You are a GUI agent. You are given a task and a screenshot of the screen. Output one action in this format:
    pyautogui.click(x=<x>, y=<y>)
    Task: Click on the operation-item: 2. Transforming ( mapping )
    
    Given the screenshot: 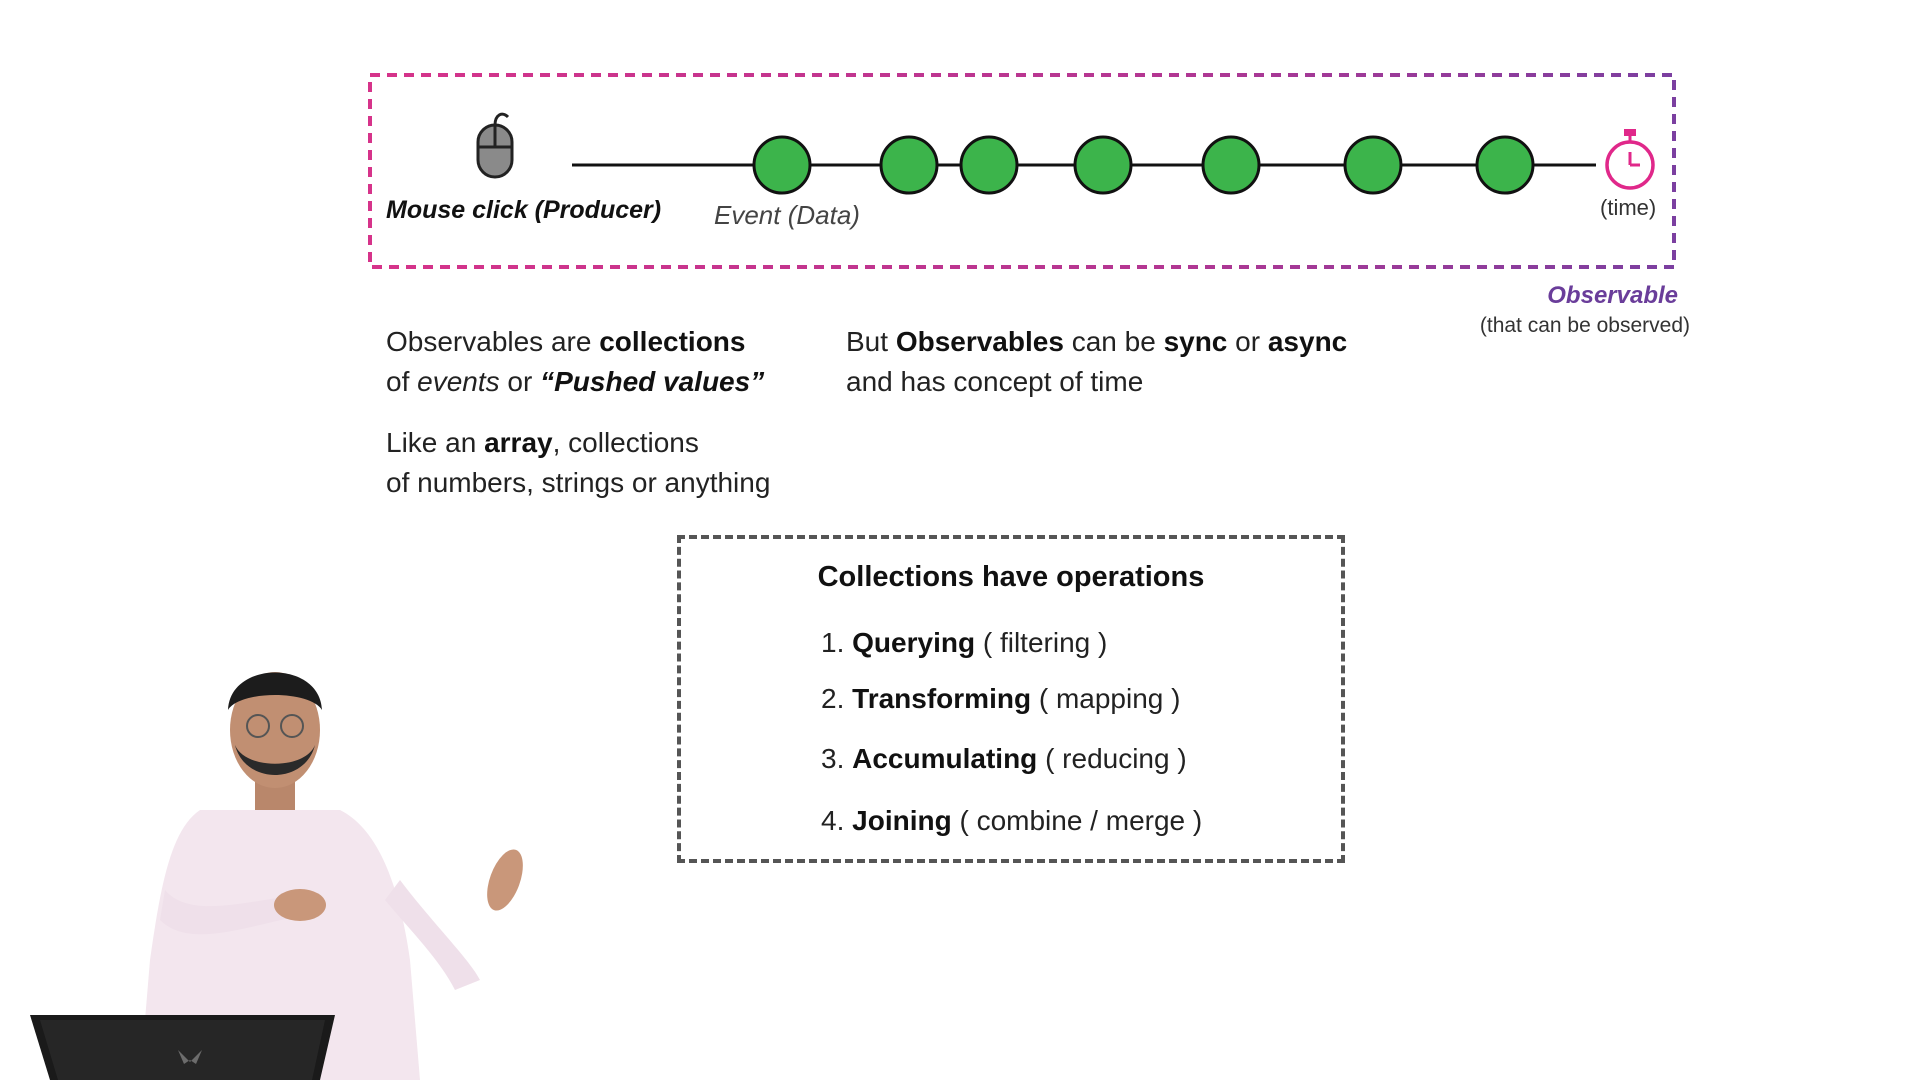 What is the action you would take?
    pyautogui.click(x=1001, y=698)
    